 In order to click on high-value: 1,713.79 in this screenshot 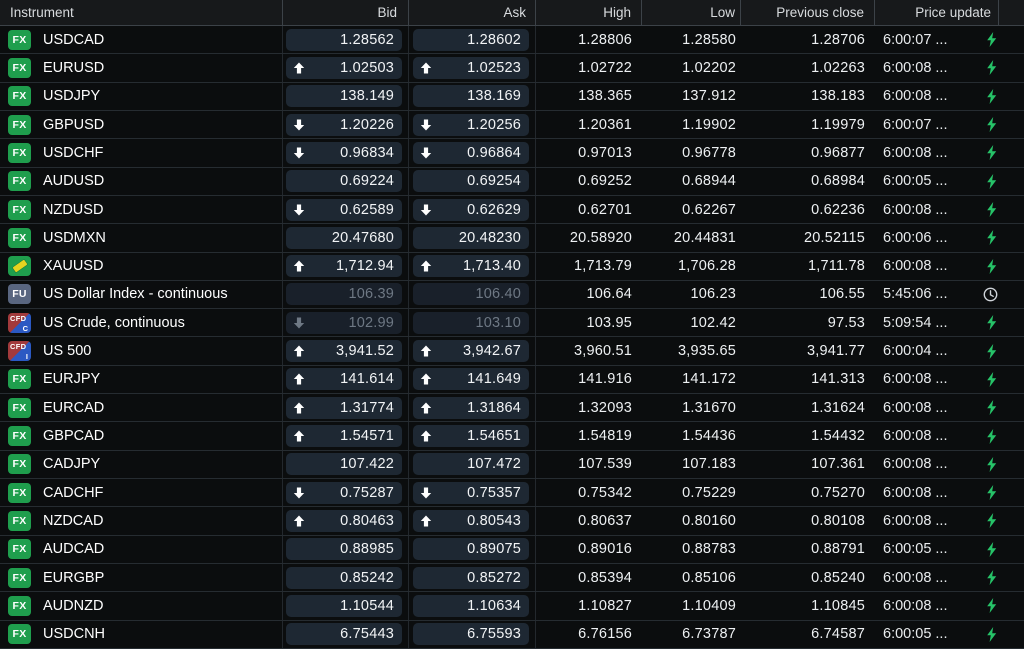, I will do `click(602, 266)`.